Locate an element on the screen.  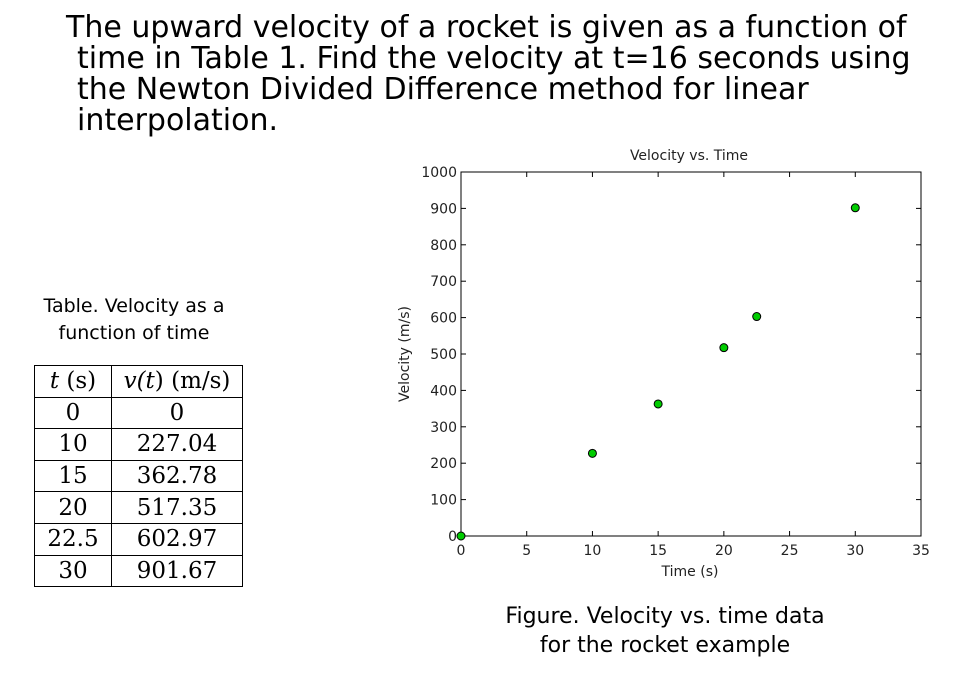
x-tick-label: 0 is located at coordinates (461, 551).